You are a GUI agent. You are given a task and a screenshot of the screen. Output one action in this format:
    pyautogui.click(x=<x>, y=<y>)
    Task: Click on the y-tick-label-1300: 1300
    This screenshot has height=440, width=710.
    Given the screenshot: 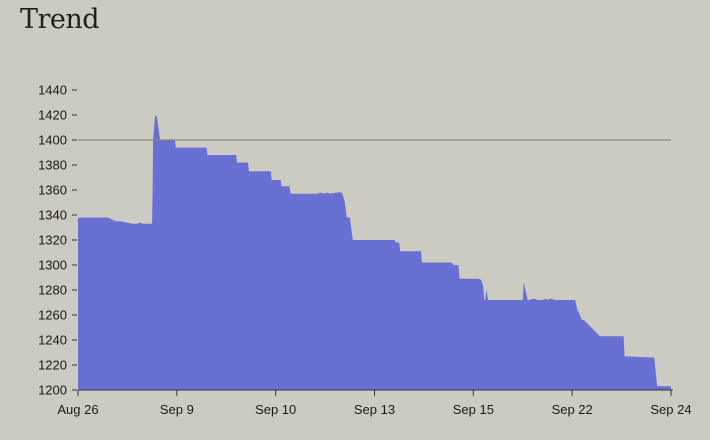 What is the action you would take?
    pyautogui.click(x=52, y=265)
    